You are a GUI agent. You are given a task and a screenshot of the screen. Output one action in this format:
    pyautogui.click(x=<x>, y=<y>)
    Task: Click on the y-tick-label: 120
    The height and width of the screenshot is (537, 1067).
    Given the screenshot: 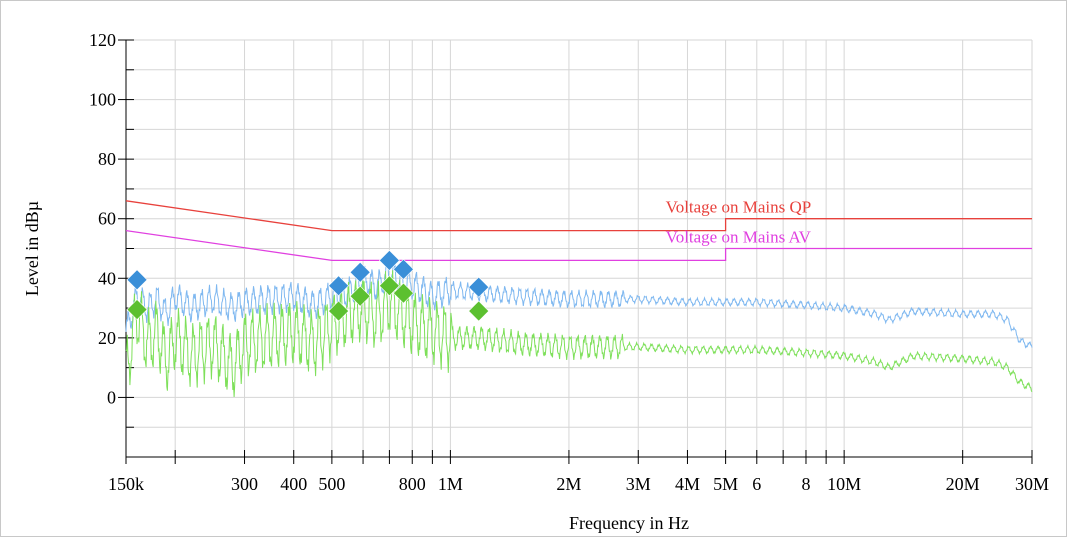 What is the action you would take?
    pyautogui.click(x=102, y=40)
    